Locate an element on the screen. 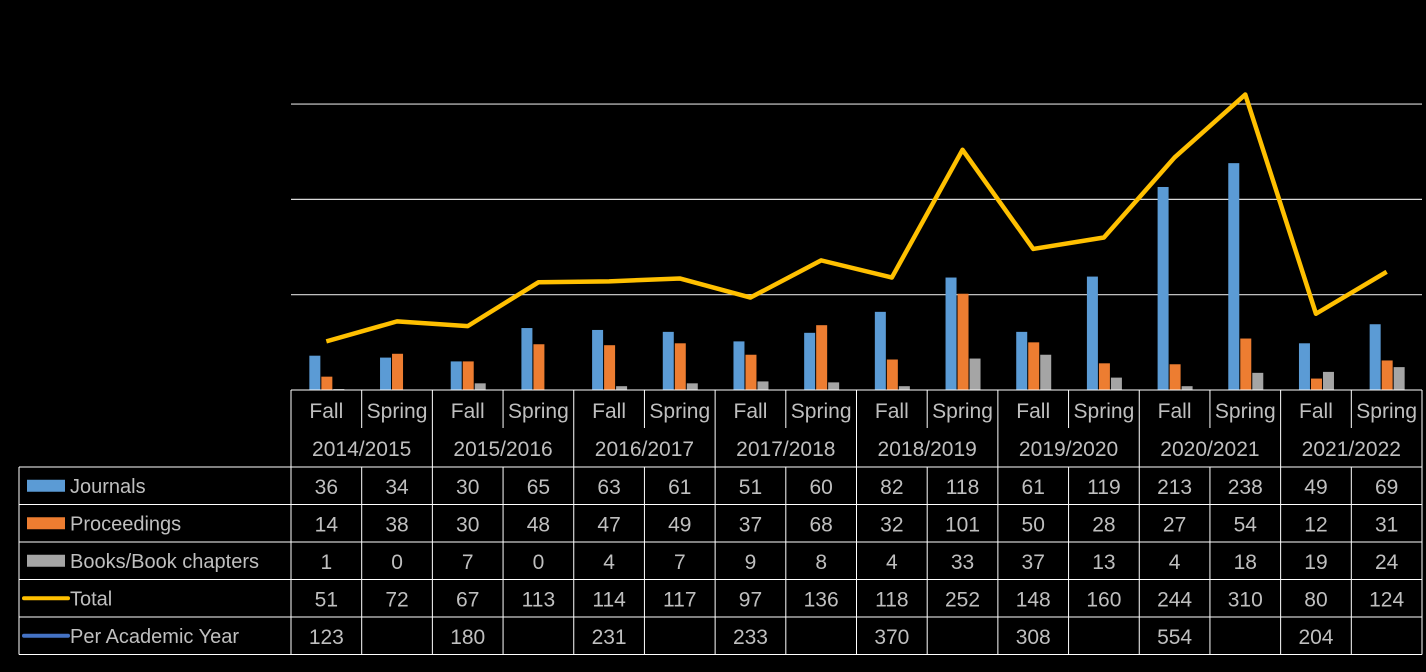 This screenshot has width=1426, height=672. data-label-journals-12: 213 is located at coordinates (1174, 487).